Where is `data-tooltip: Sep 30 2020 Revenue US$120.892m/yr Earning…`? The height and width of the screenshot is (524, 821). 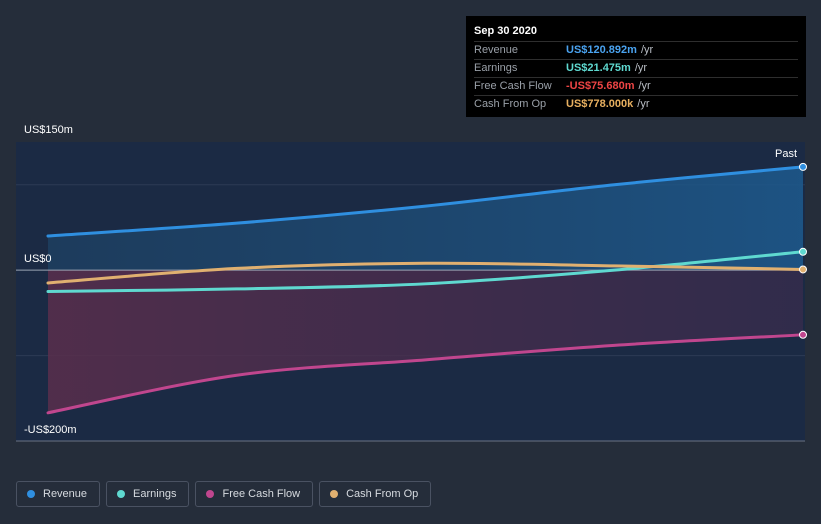 data-tooltip: Sep 30 2020 Revenue US$120.892m/yr Earning… is located at coordinates (636, 66).